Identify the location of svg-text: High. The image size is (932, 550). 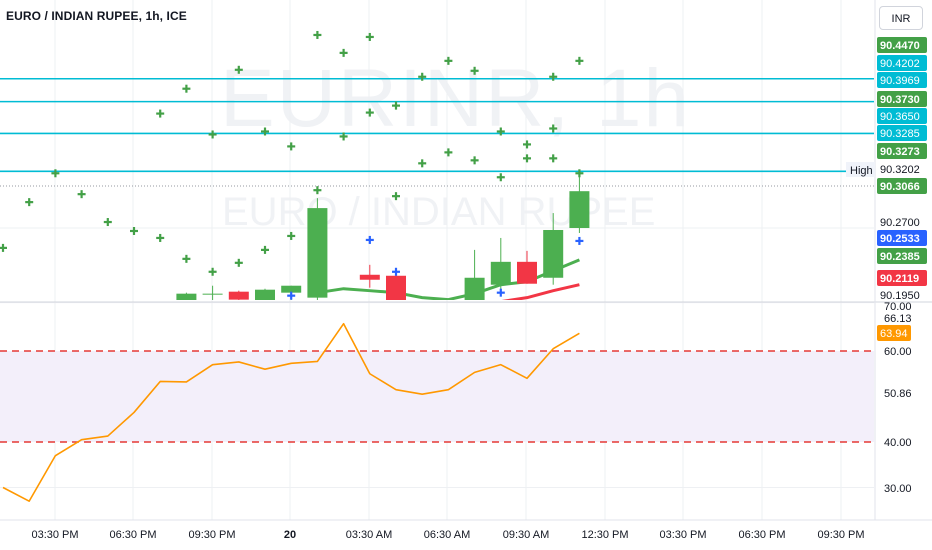
(861, 171).